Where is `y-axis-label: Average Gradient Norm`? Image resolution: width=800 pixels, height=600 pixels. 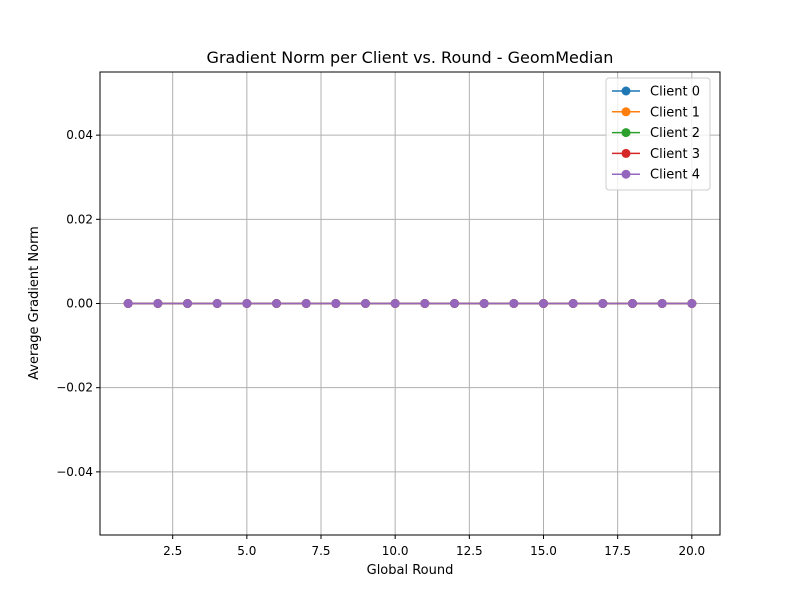 y-axis-label: Average Gradient Norm is located at coordinates (34, 303).